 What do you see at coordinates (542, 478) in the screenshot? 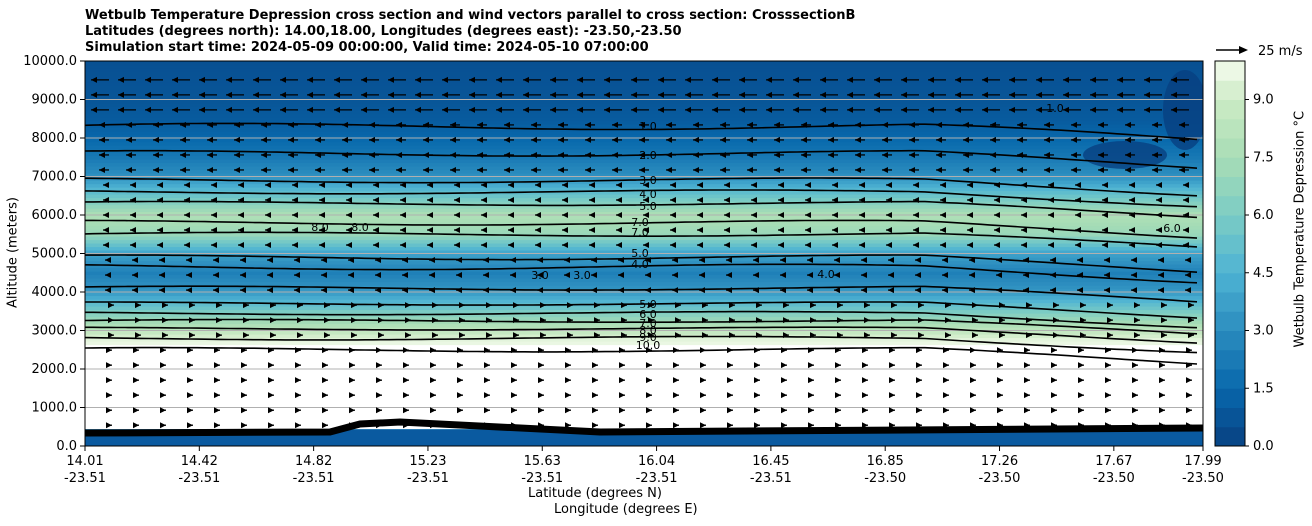
I see `x-tick-label-lon: -23.51` at bounding box center [542, 478].